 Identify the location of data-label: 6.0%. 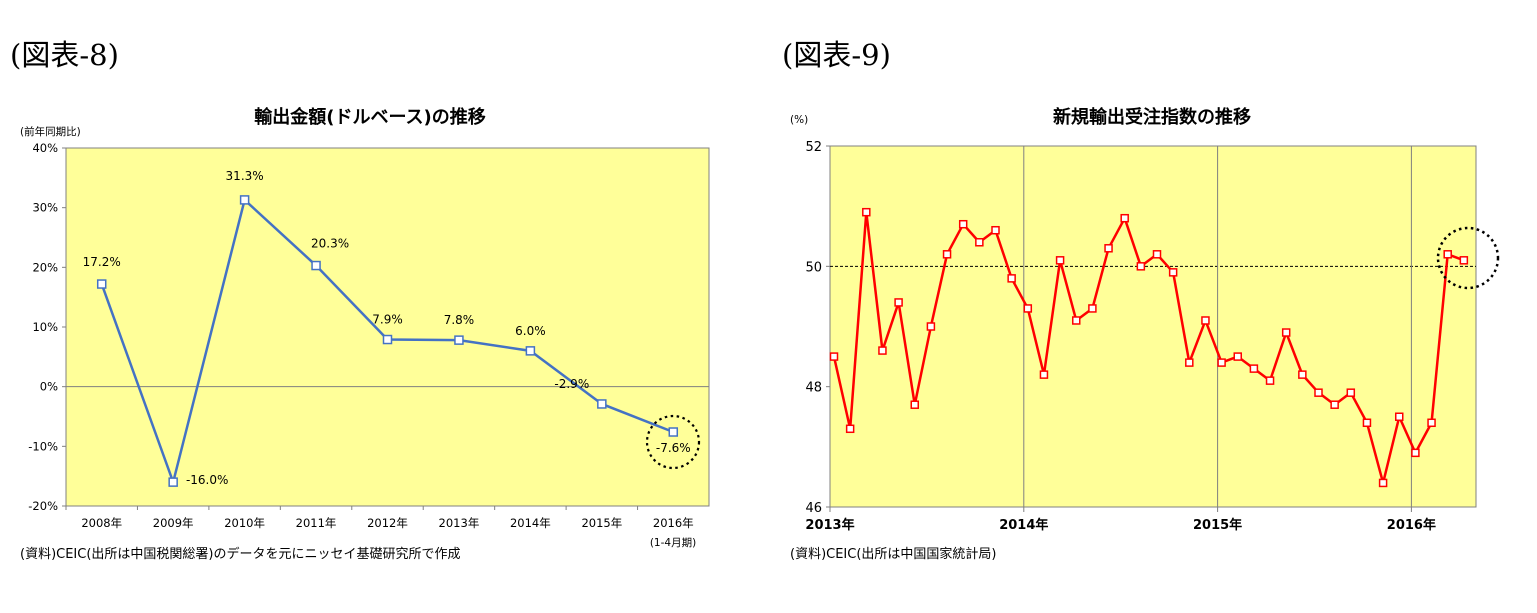
(530, 331).